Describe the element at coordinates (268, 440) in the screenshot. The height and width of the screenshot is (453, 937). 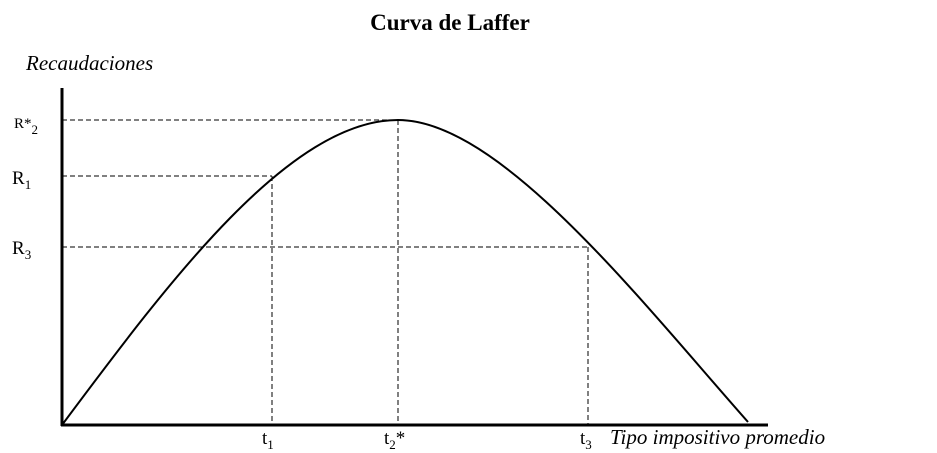
I see `x-label: t1` at that location.